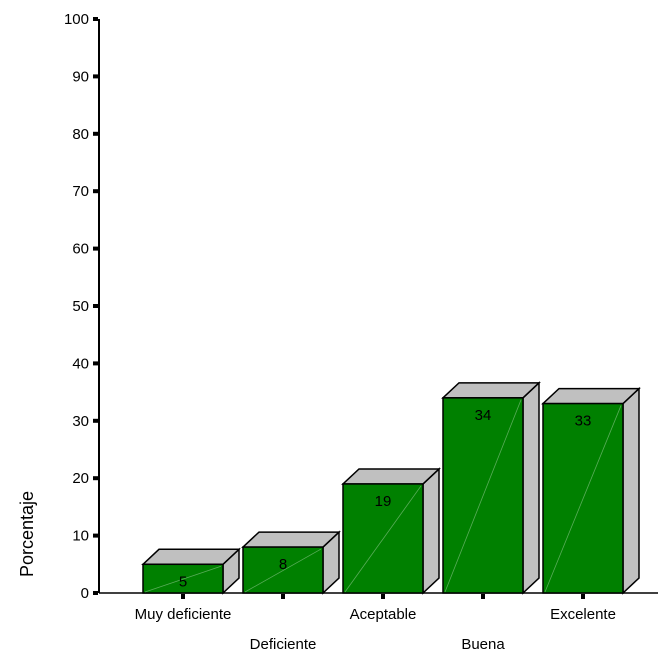  I want to click on y-tick-label: 60, so click(80, 249).